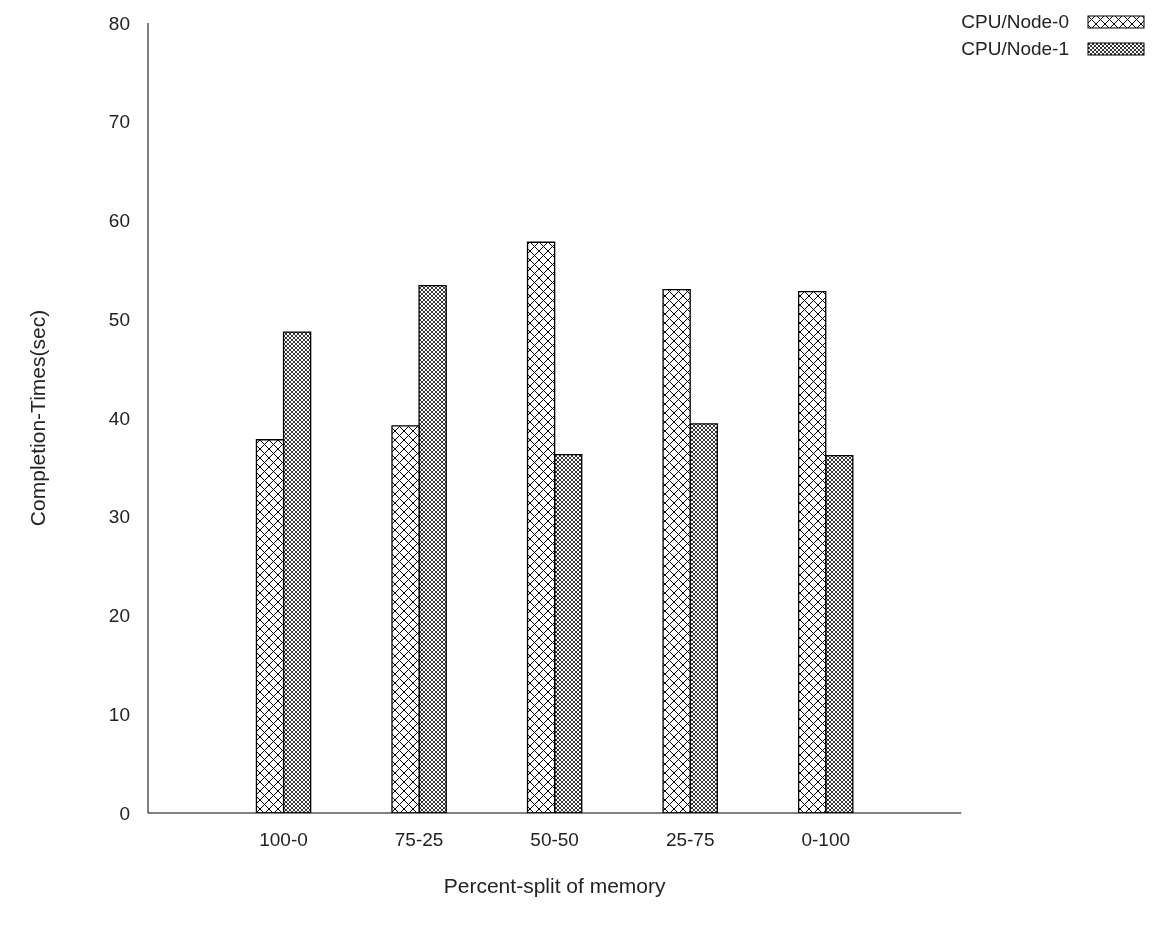 This screenshot has width=1173, height=926. What do you see at coordinates (554, 885) in the screenshot?
I see `x-axis-title: Percent-split of memory` at bounding box center [554, 885].